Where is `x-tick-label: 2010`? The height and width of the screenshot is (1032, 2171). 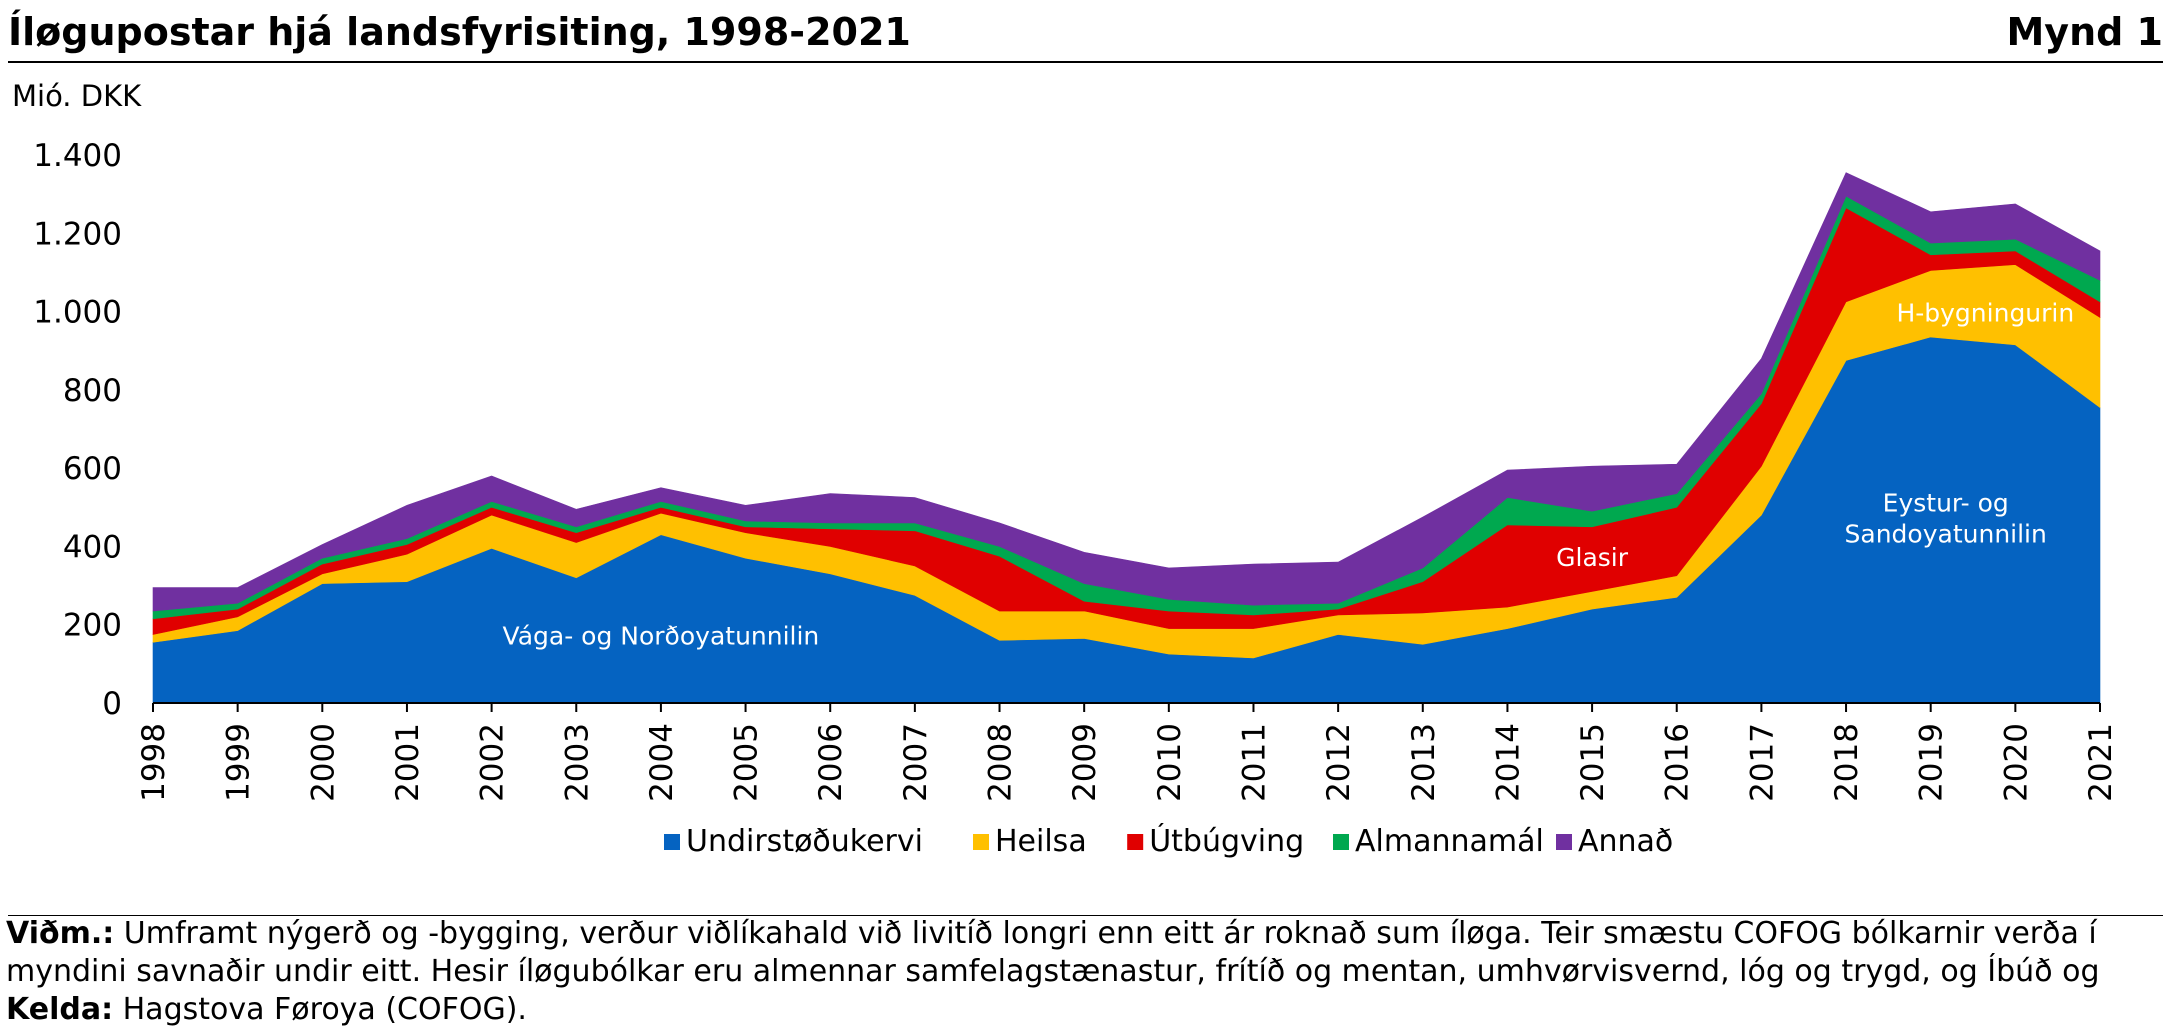
x-tick-label: 2010 is located at coordinates (1170, 762).